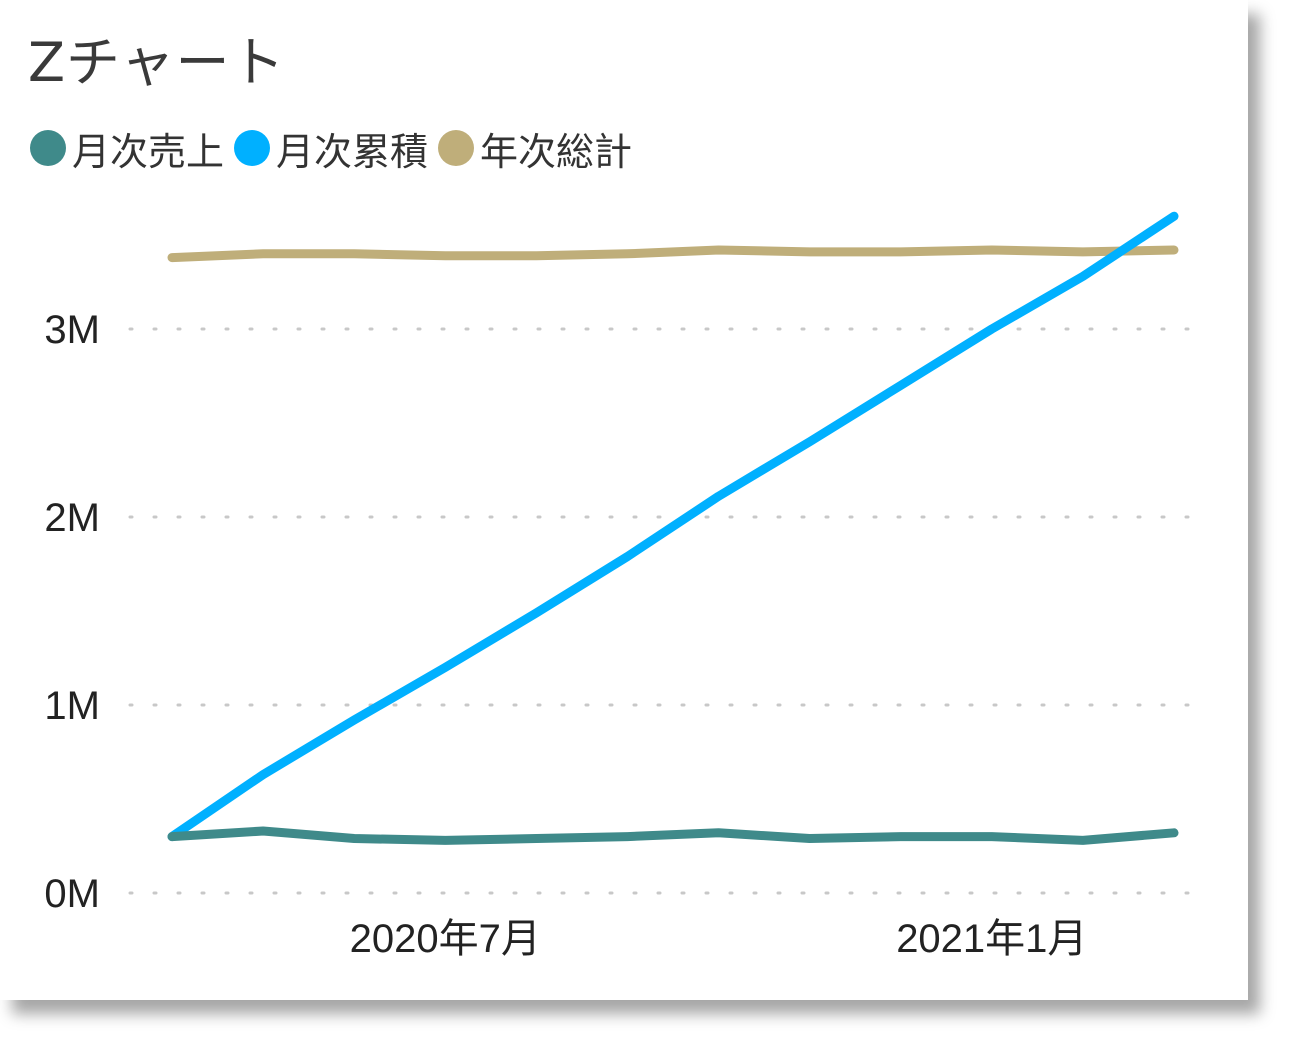  I want to click on legend-label-annual-total: 年次総計, so click(556, 151).